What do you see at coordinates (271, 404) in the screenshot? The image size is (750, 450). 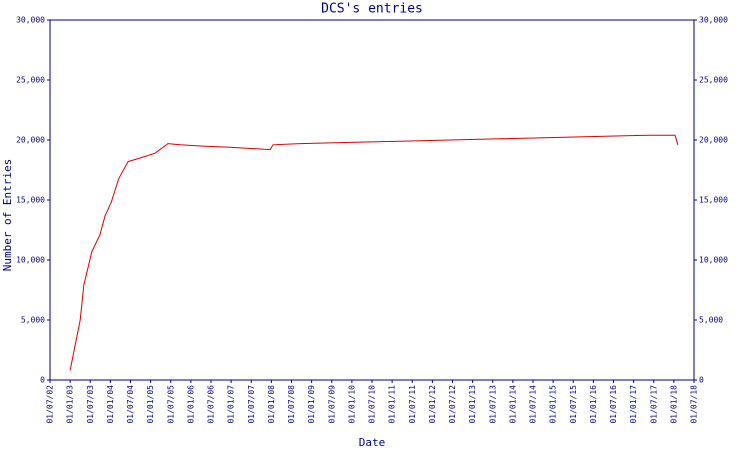 I see `x-tick-label: 01/01/08` at bounding box center [271, 404].